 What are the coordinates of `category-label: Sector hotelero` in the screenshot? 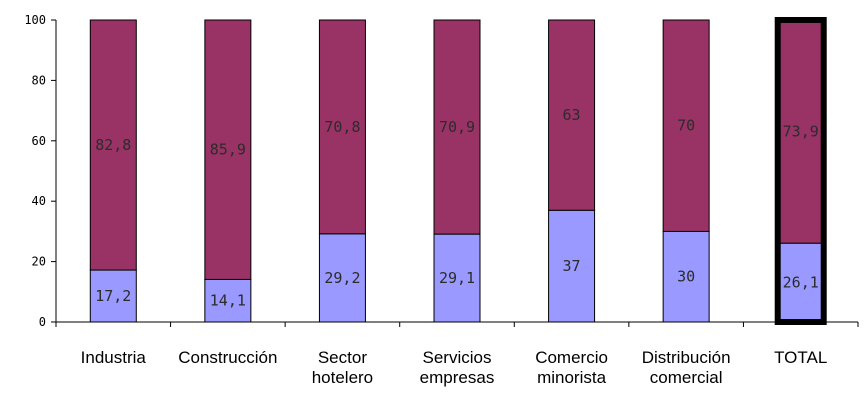 It's located at (342, 368).